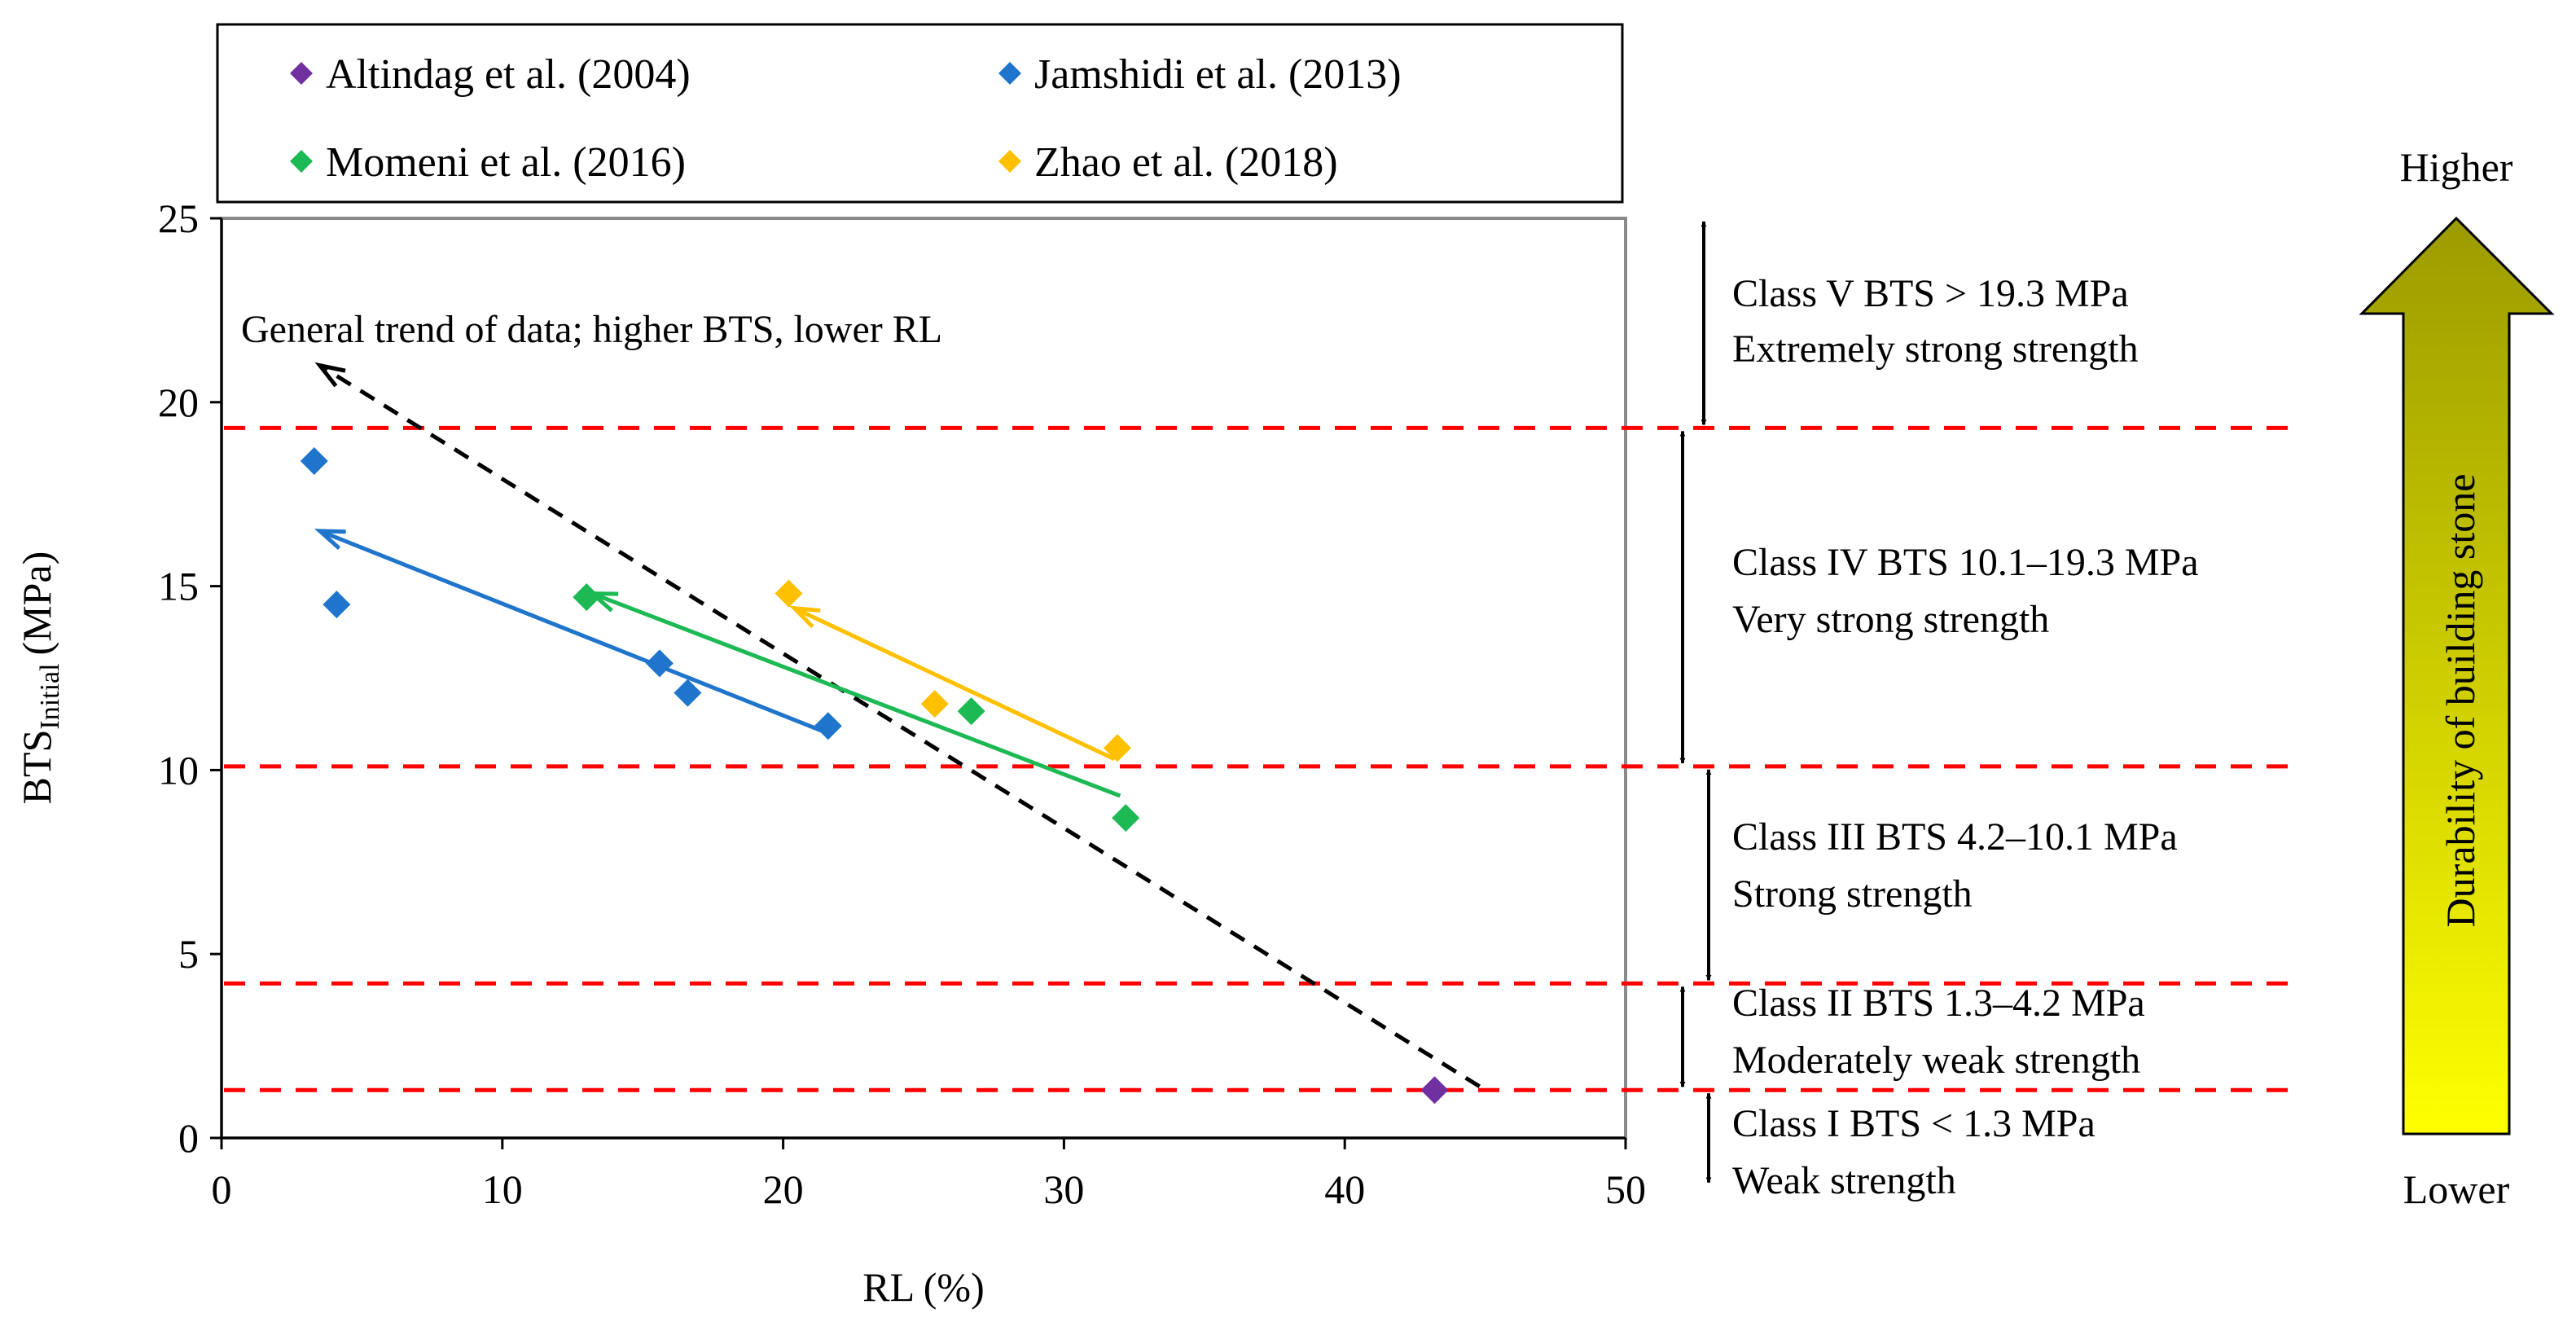 This screenshot has height=1331, width=2576. Describe the element at coordinates (1913, 1123) in the screenshot. I see `class-title: Class I BTS < 1.3 MPa` at that location.